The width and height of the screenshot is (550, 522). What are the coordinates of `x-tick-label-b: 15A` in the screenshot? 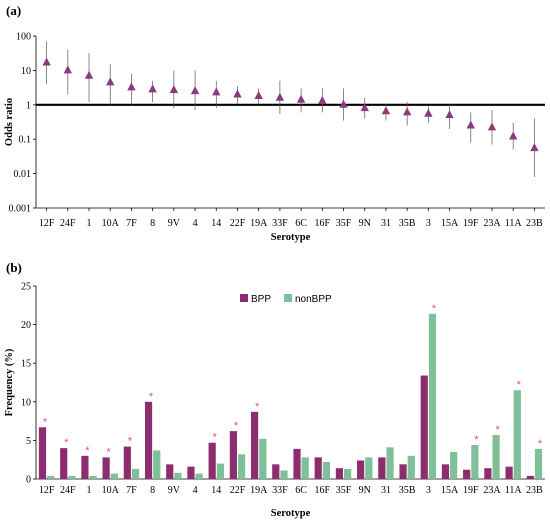 It's located at (450, 490).